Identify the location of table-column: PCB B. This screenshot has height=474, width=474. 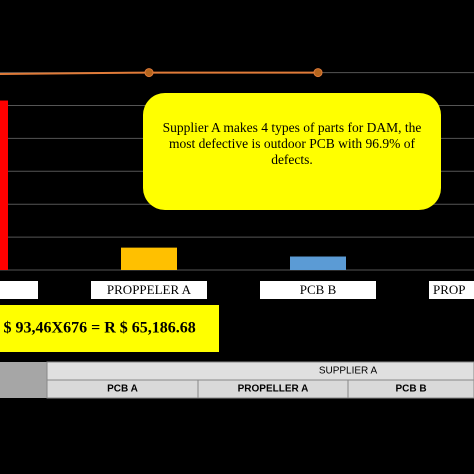
(410, 389).